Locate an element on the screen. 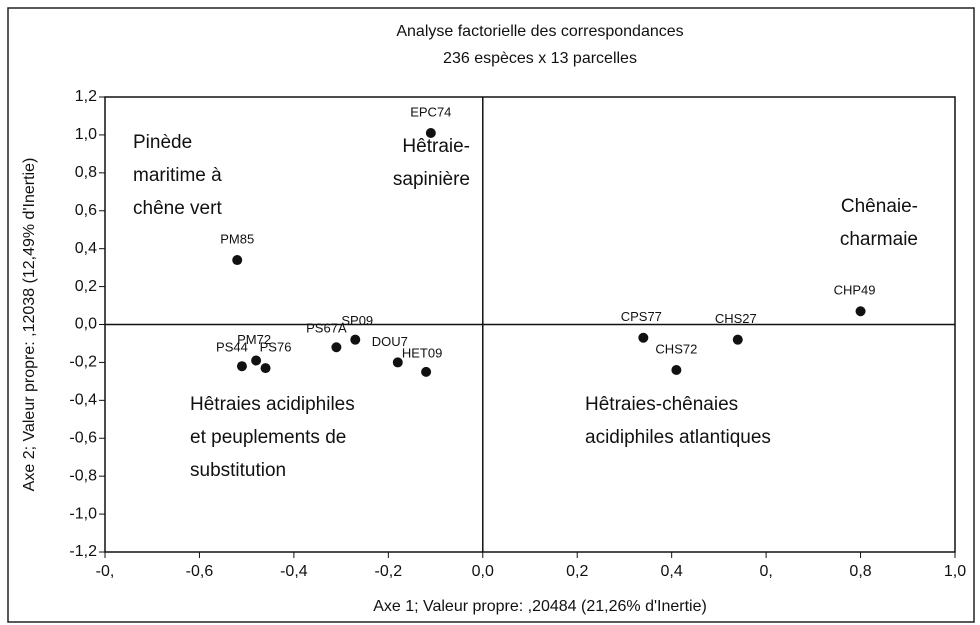  x-tick-label: 0,0 is located at coordinates (483, 571).